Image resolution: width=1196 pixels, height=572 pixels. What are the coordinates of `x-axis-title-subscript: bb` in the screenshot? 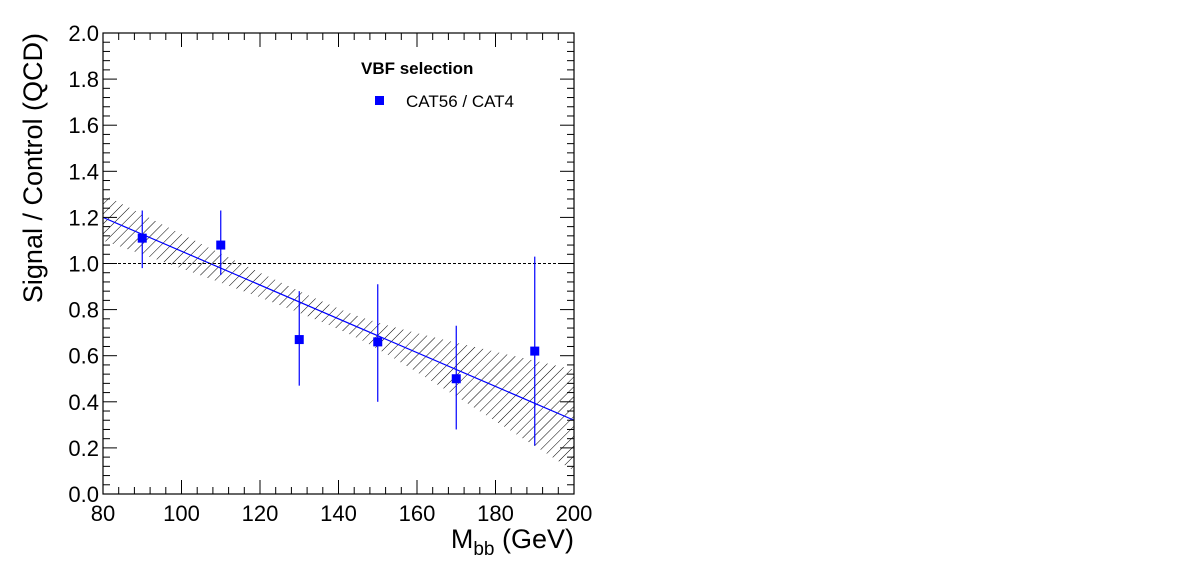 It's located at (483, 549).